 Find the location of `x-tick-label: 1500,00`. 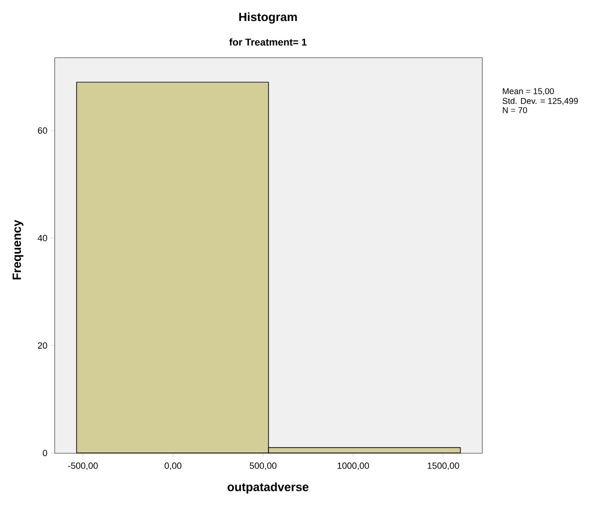

x-tick-label: 1500,00 is located at coordinates (444, 466).